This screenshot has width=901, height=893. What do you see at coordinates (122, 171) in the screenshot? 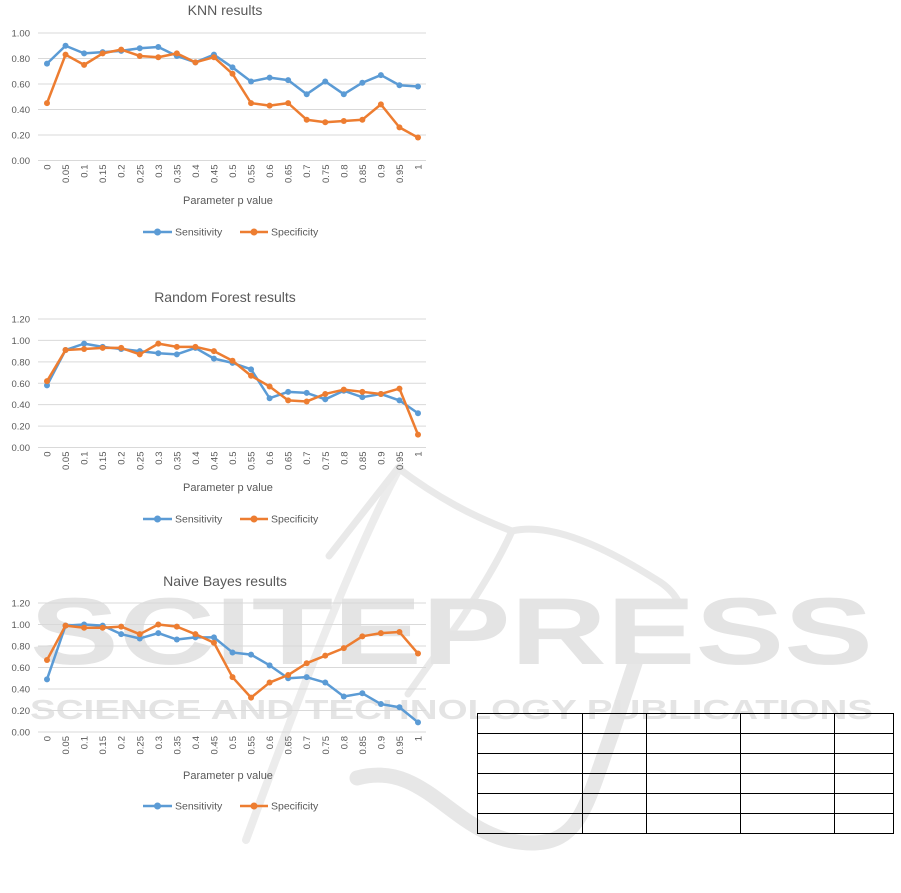
I see `x-tick-label: 0.2` at bounding box center [122, 171].